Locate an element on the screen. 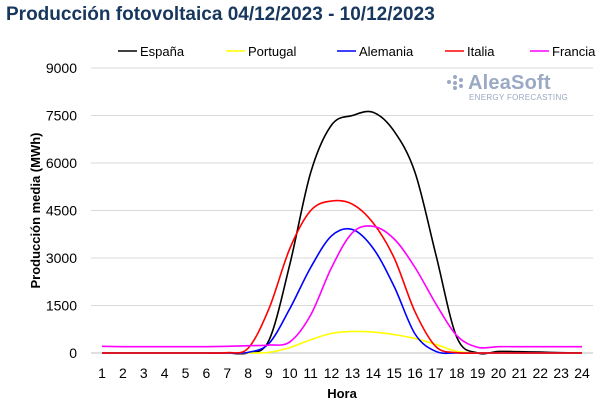 The width and height of the screenshot is (600, 418). y-tick-label: 7500 is located at coordinates (61, 116).